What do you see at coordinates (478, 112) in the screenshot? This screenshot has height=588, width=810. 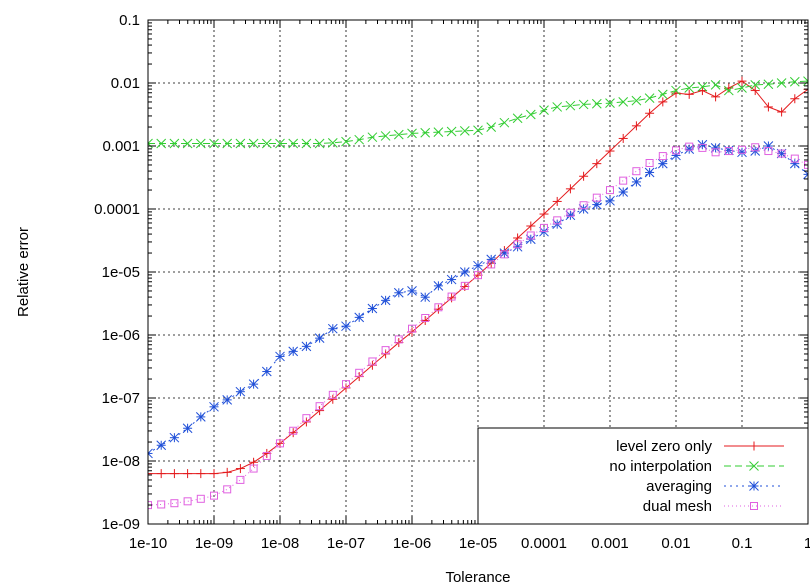 I see `series-no-interpolation` at bounding box center [478, 112].